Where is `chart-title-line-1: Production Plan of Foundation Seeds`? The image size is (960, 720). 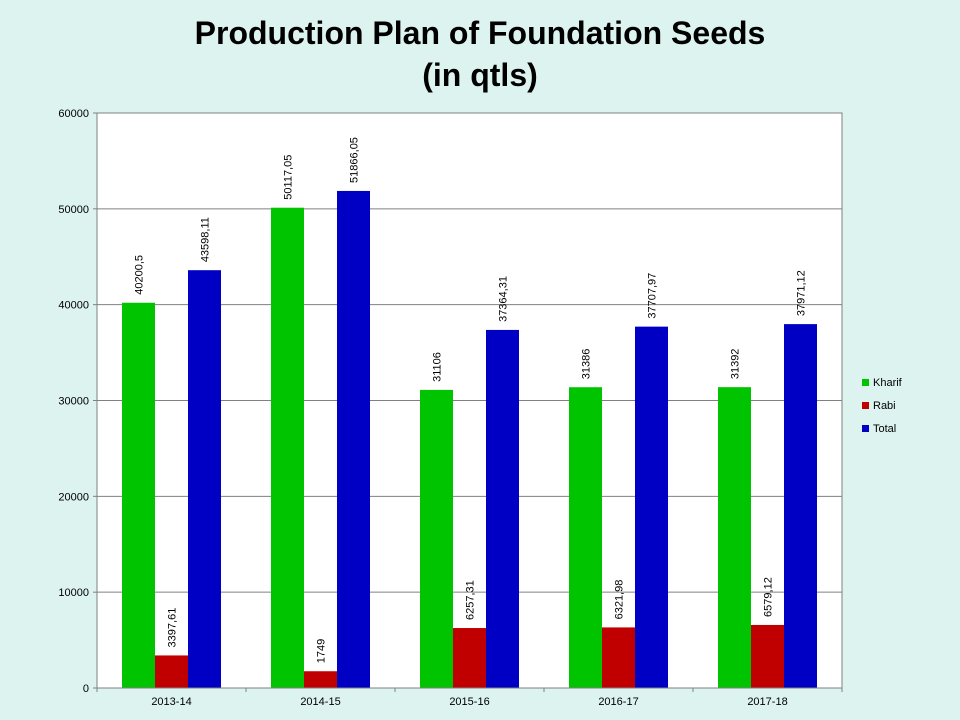
chart-title-line-1: Production Plan of Foundation Seeds is located at coordinates (480, 33).